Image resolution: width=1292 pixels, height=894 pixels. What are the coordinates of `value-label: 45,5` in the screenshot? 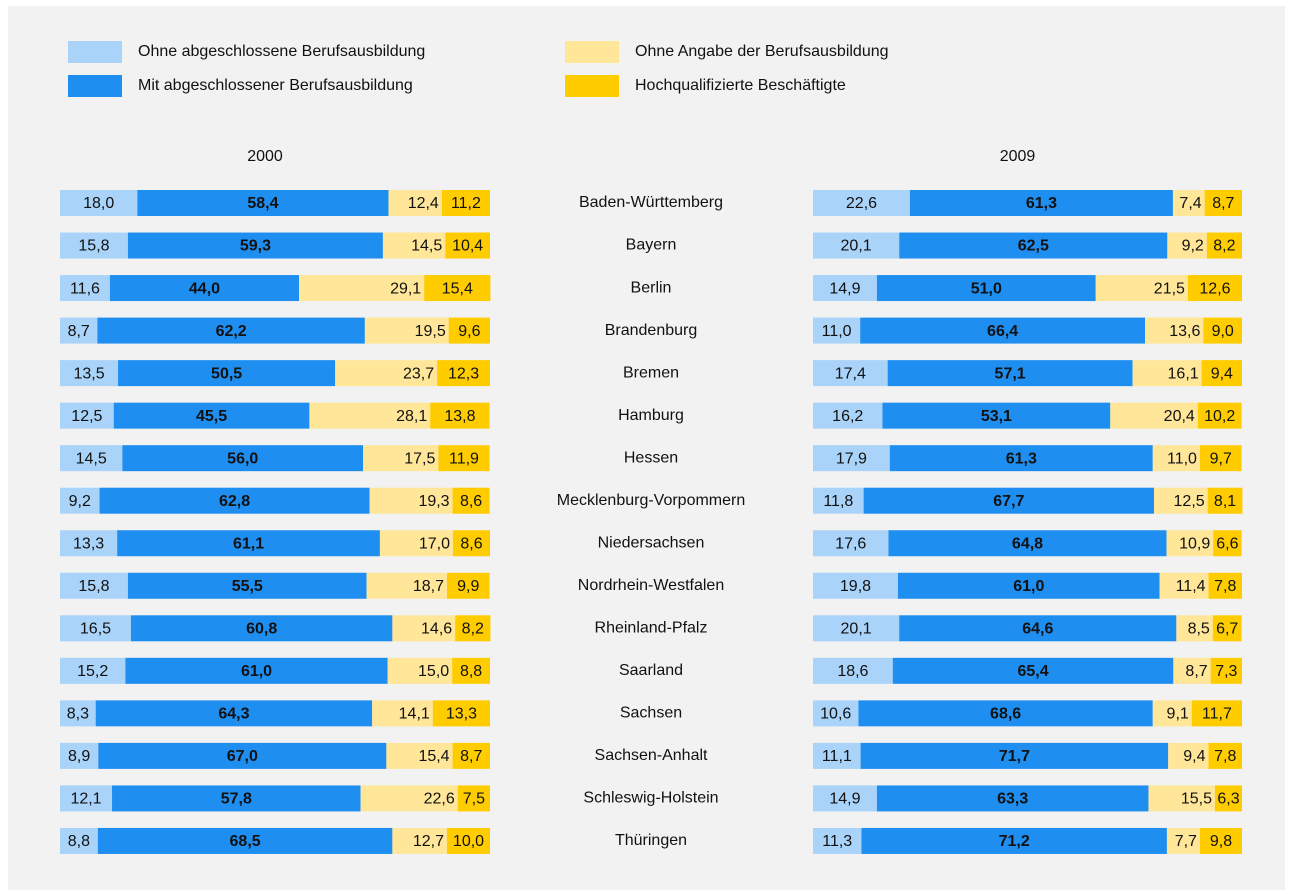 It's located at (211, 416).